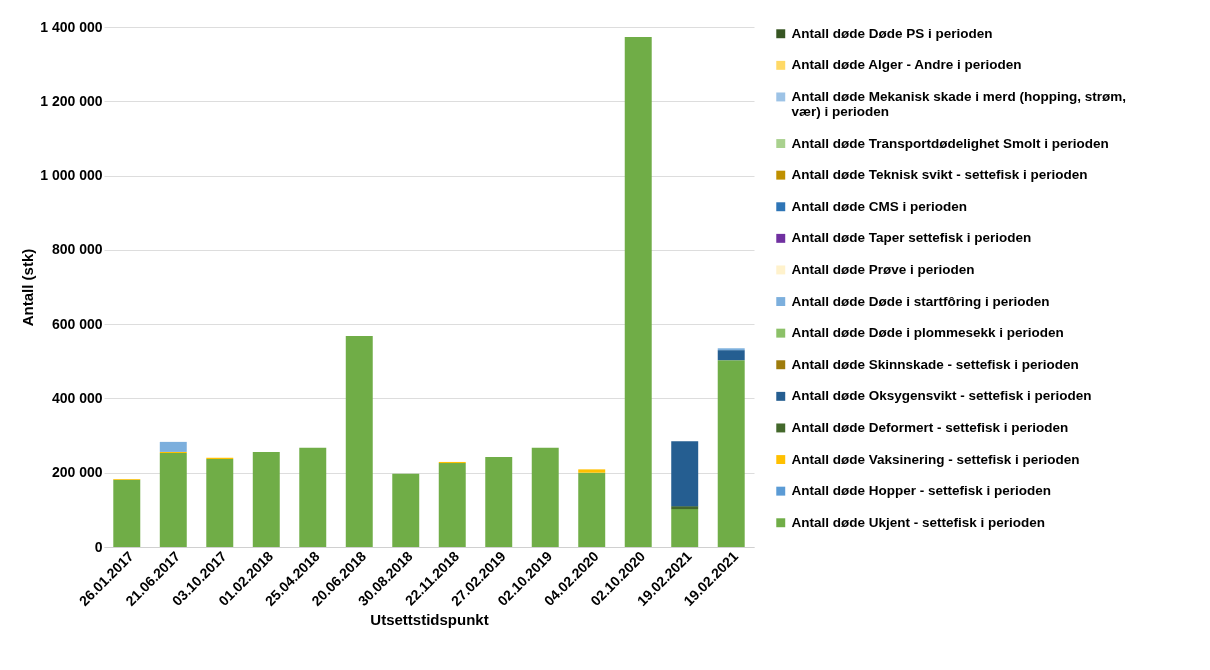 The image size is (1210, 670). I want to click on legend-label: Antall døde Oksygensvikt - settefisk i perioden, so click(941, 396).